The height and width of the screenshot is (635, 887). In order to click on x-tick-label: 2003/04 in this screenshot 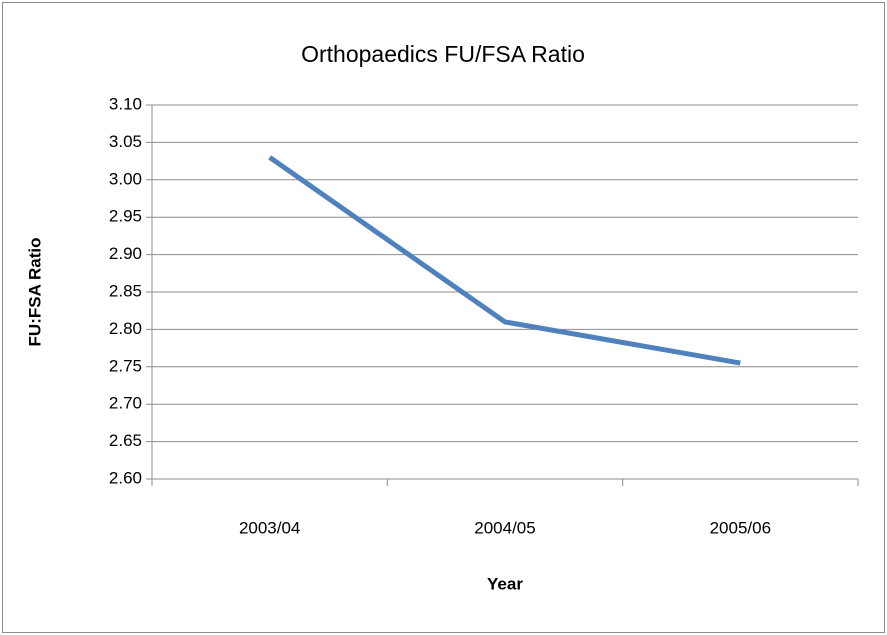, I will do `click(269, 527)`.